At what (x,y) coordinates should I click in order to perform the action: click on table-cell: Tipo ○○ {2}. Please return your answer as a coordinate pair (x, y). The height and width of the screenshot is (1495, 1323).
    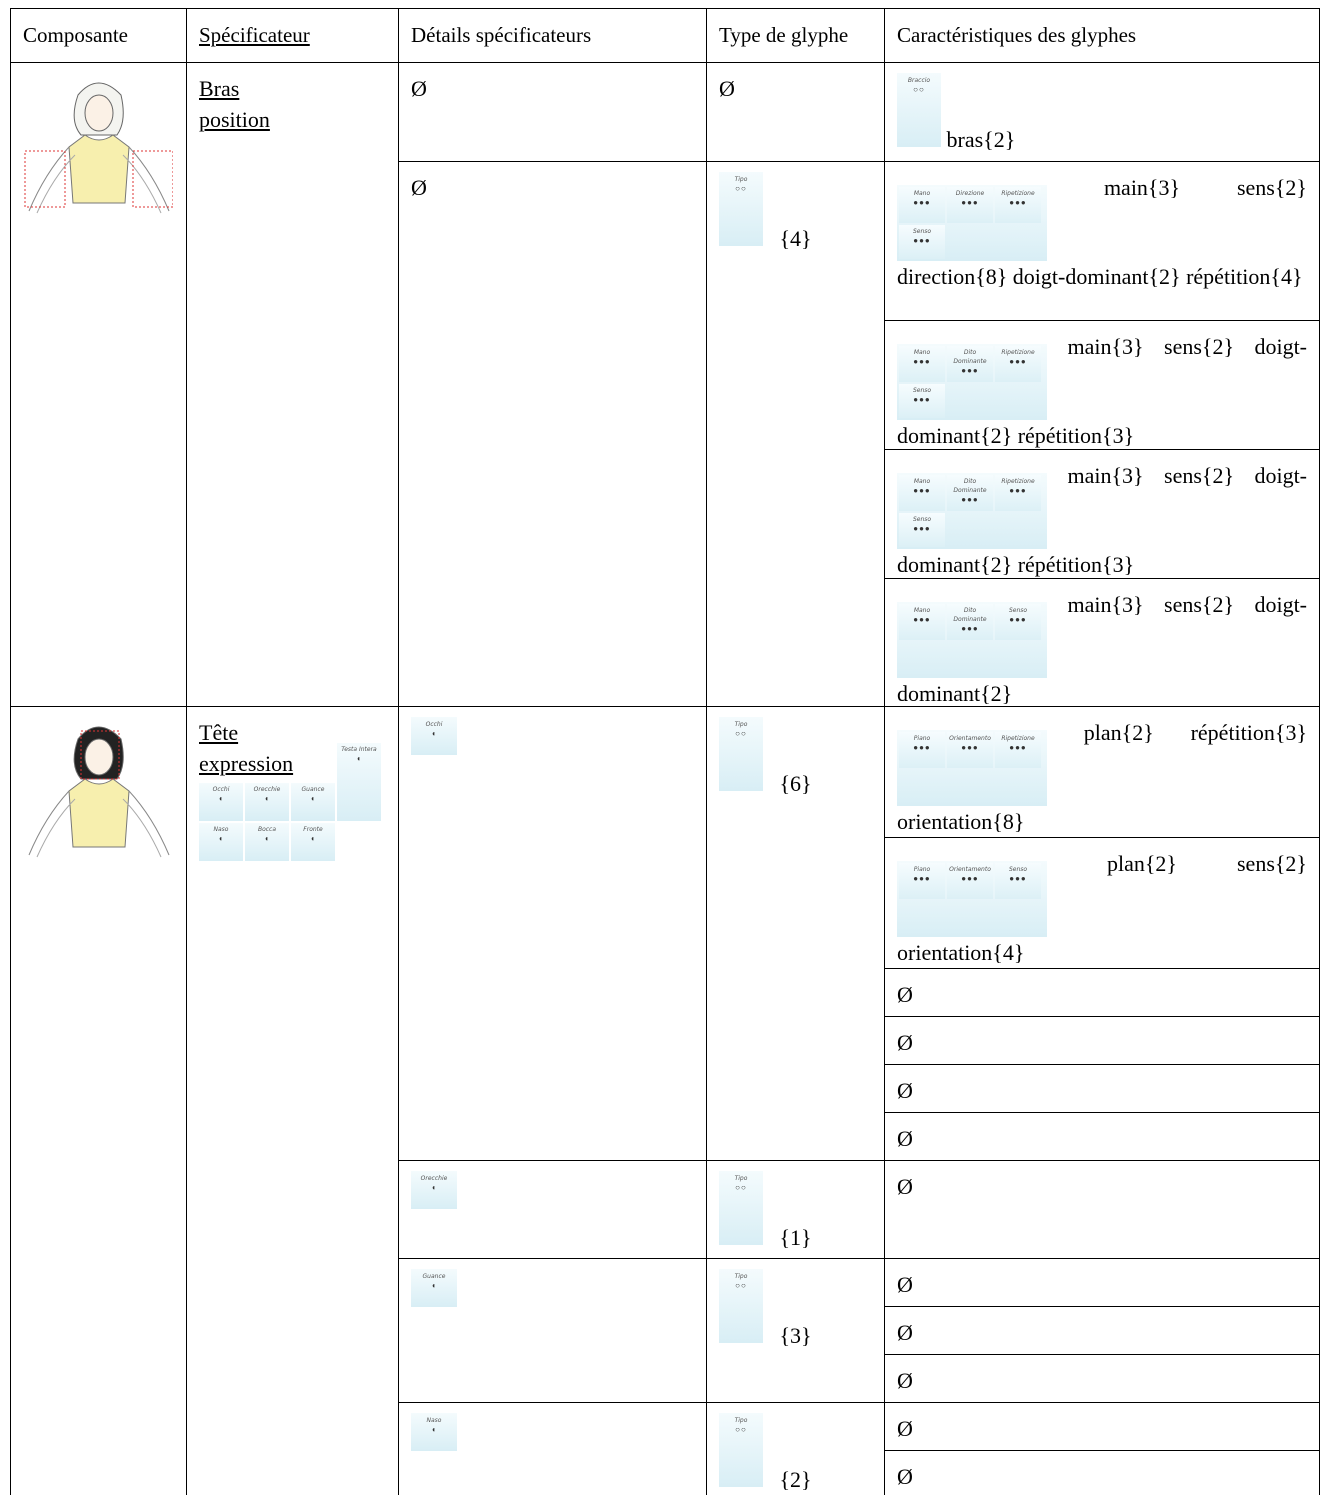
    Looking at the image, I should click on (795, 1448).